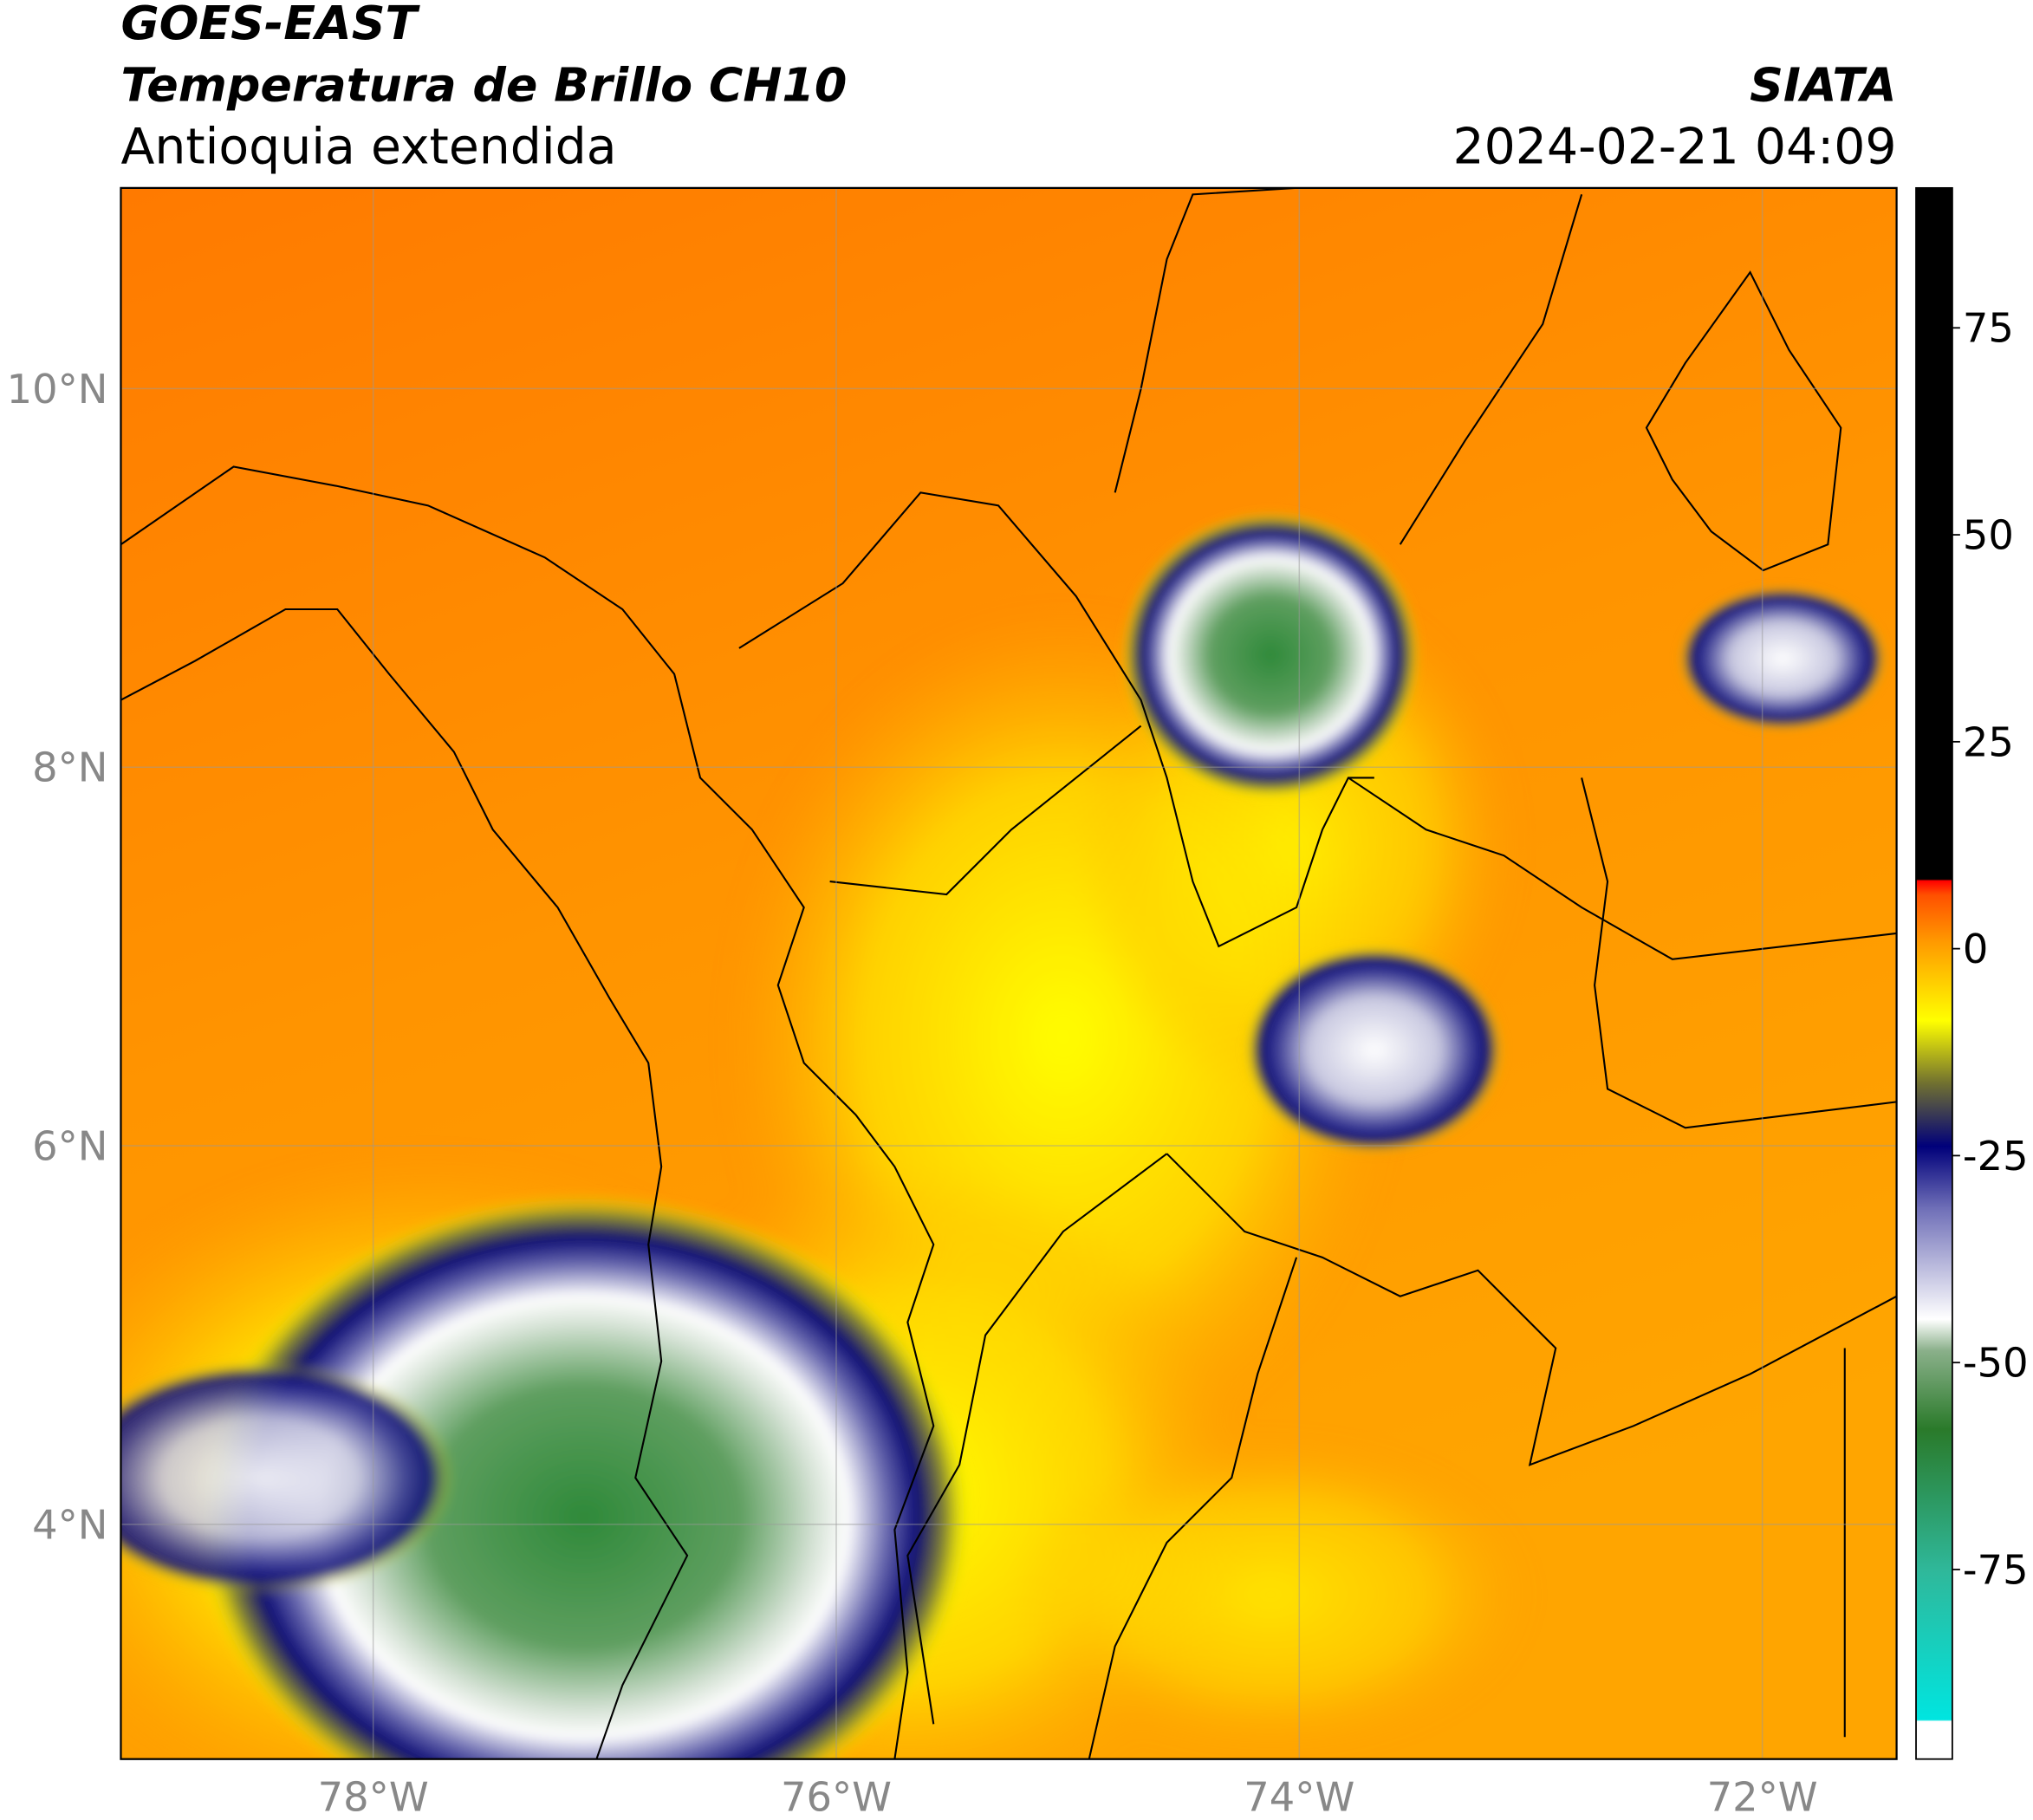  What do you see at coordinates (1996, 1569) in the screenshot?
I see `colorbar-tick-label: -75` at bounding box center [1996, 1569].